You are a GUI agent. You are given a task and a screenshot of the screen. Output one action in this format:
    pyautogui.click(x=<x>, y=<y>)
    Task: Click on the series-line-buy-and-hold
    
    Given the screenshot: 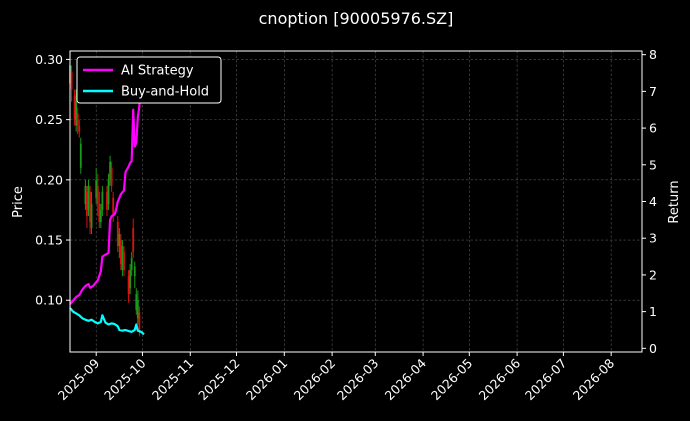 What is the action you would take?
    pyautogui.click(x=107, y=321)
    